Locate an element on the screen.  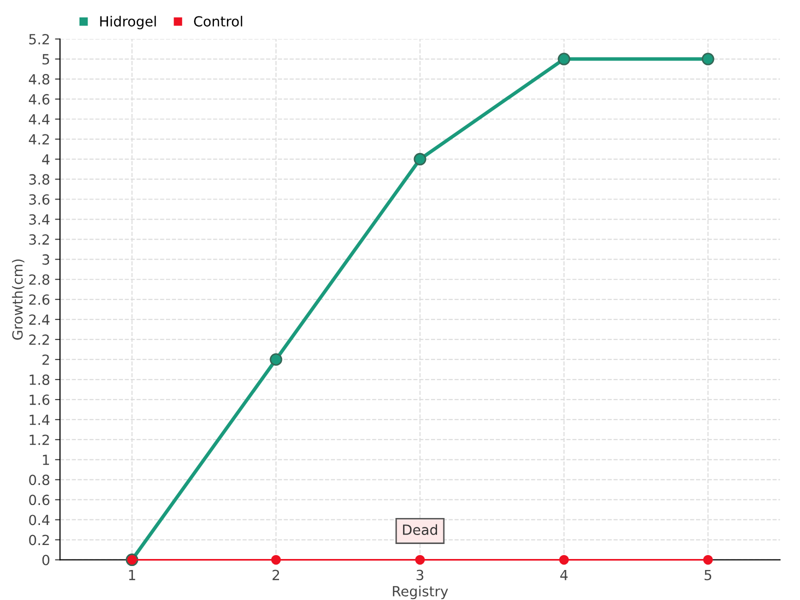
x-axis-title: Registry is located at coordinates (420, 593).